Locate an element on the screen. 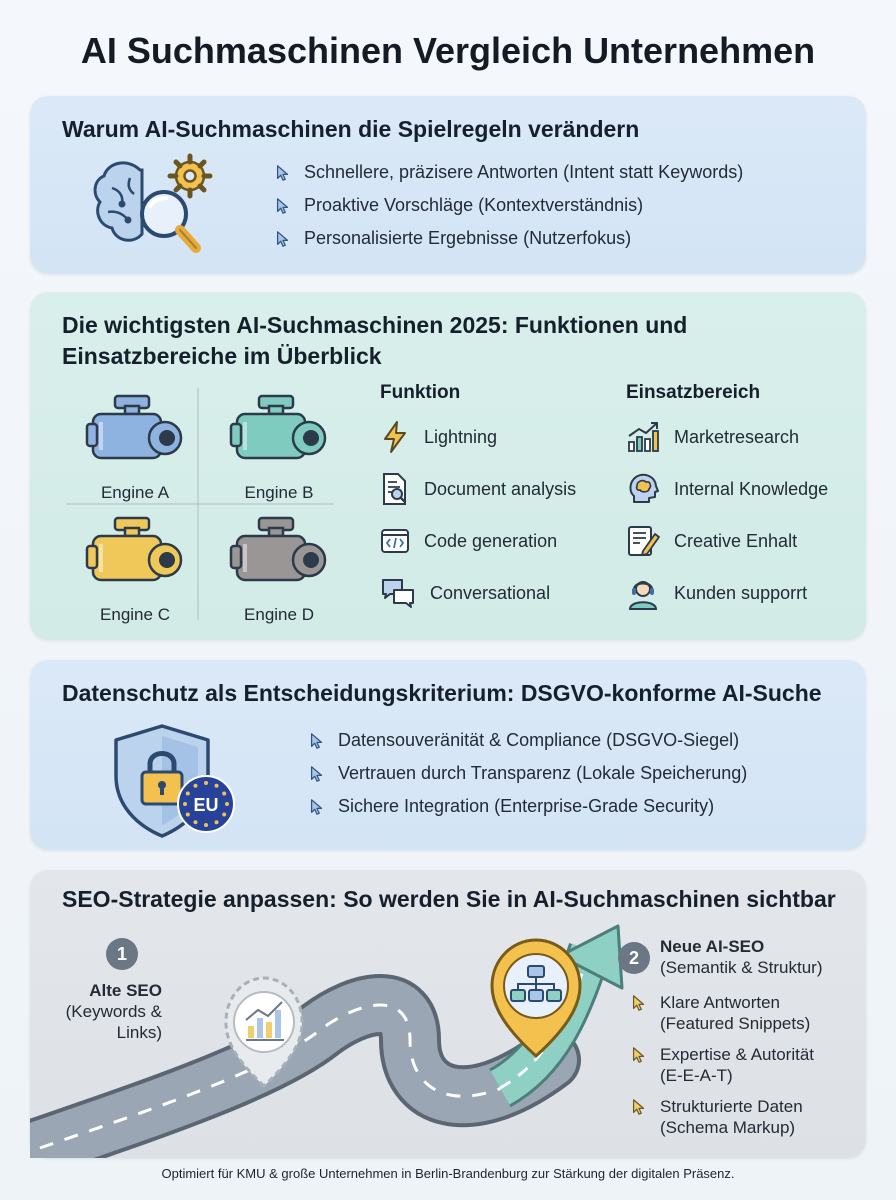 Image resolution: width=896 pixels, height=1200 pixels. engine-b-icon is located at coordinates (279, 432).